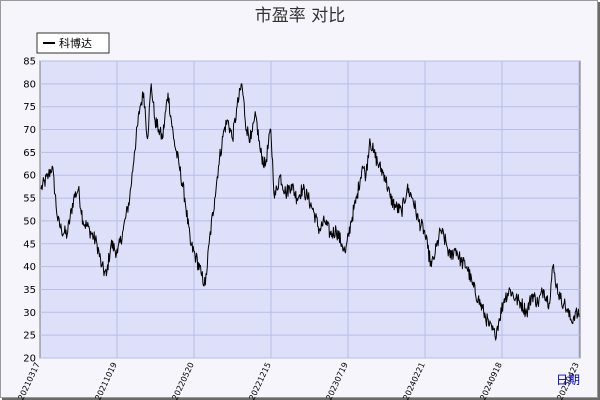  I want to click on y-tick-label: 20, so click(29, 359).